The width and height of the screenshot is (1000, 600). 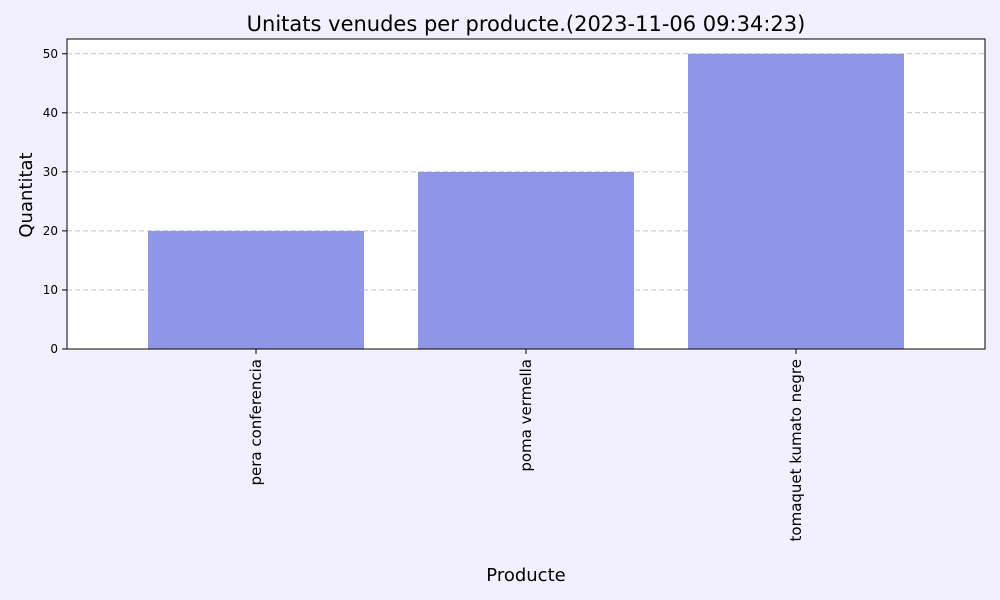 What do you see at coordinates (256, 289) in the screenshot?
I see `bar-pera-conferencia` at bounding box center [256, 289].